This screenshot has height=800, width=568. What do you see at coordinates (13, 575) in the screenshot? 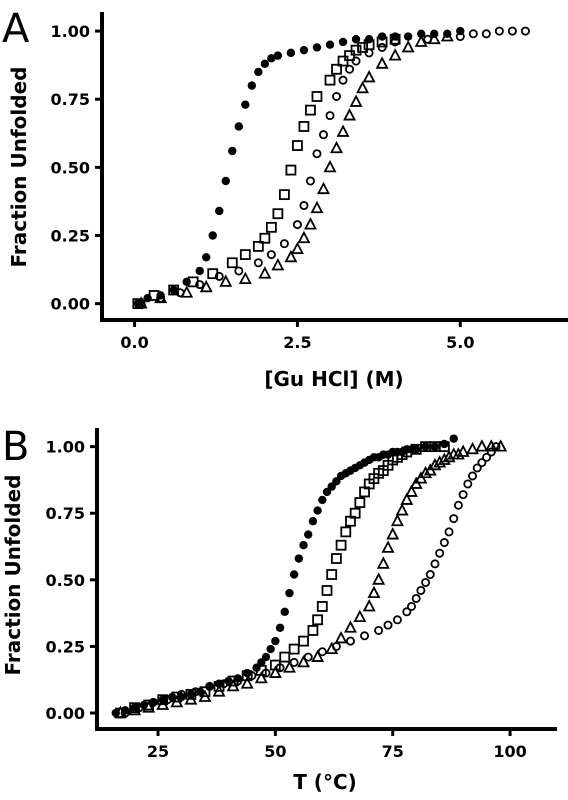
I see `panel-b-y-axis-title: Fraction Unfolded` at bounding box center [13, 575].